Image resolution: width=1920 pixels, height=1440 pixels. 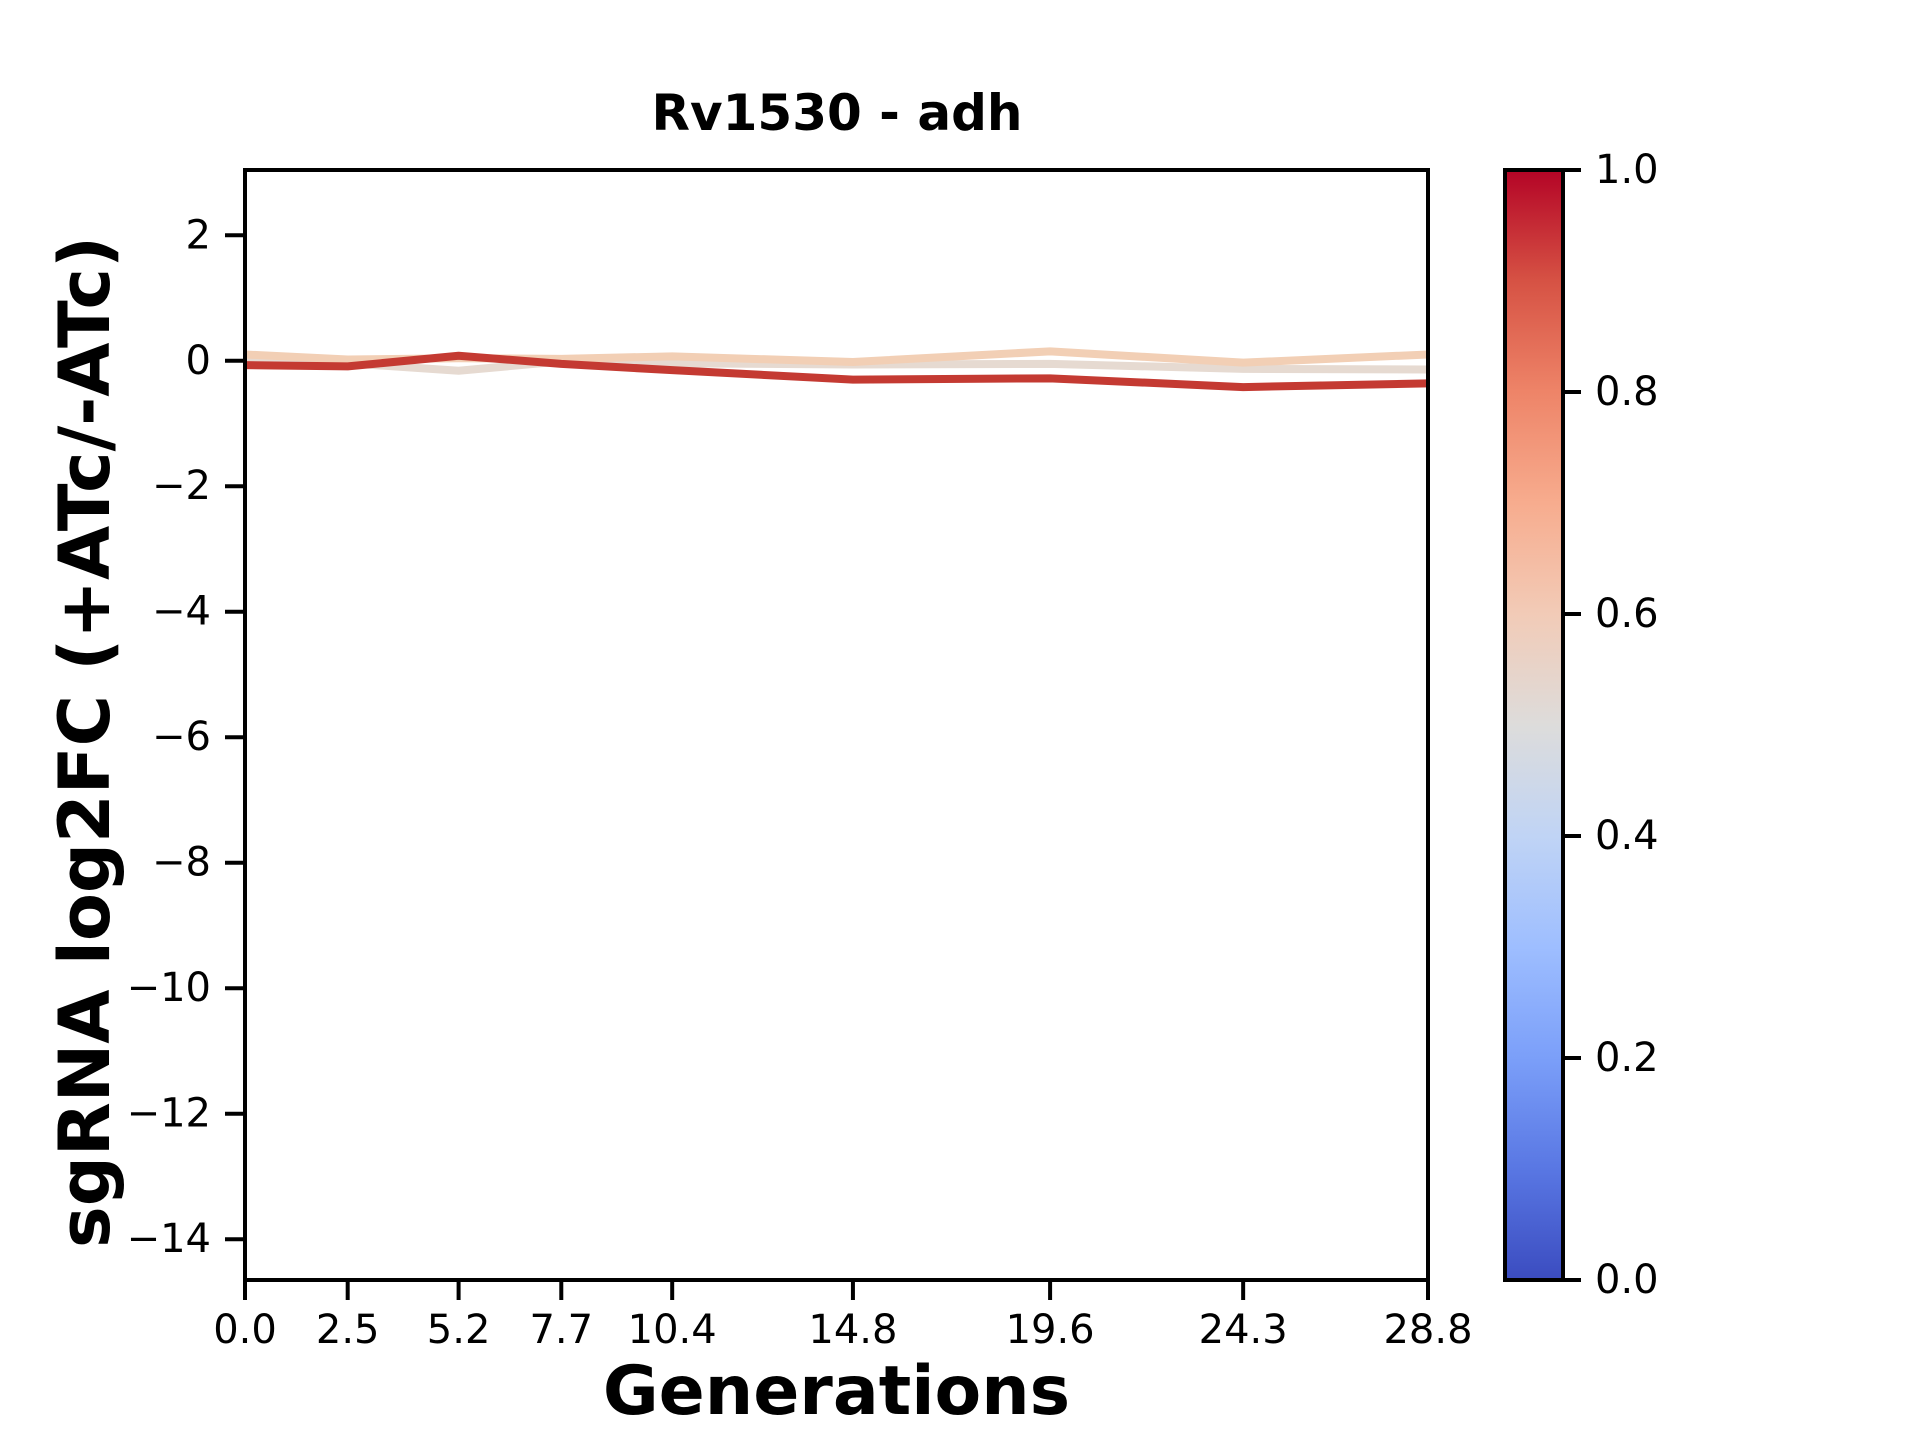 I want to click on y-tick-label: −10, so click(x=169, y=988).